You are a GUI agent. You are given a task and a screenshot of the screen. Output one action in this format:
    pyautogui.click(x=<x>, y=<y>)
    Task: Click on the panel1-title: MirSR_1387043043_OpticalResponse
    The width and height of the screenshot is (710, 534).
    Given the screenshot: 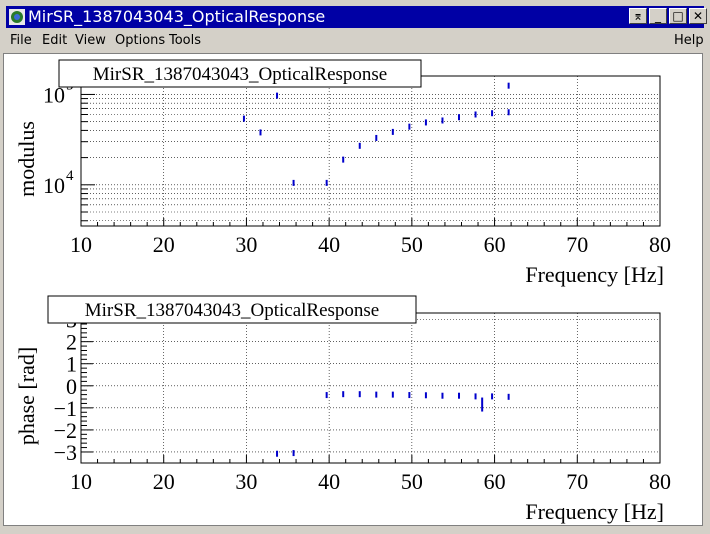 What is the action you would take?
    pyautogui.click(x=240, y=74)
    